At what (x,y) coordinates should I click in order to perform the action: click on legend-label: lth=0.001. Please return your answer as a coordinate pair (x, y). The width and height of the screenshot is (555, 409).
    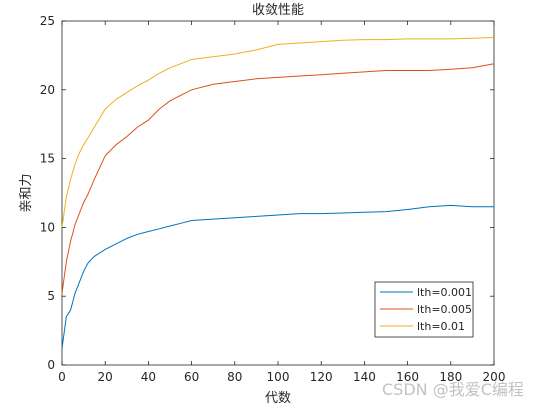
    Looking at the image, I should click on (444, 292).